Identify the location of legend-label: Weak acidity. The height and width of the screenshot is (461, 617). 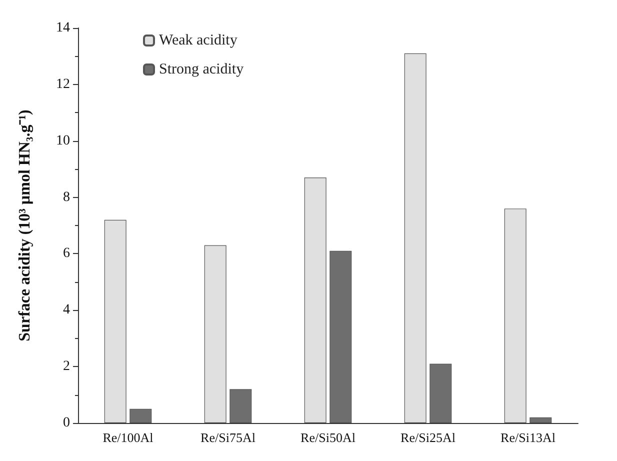
(198, 40).